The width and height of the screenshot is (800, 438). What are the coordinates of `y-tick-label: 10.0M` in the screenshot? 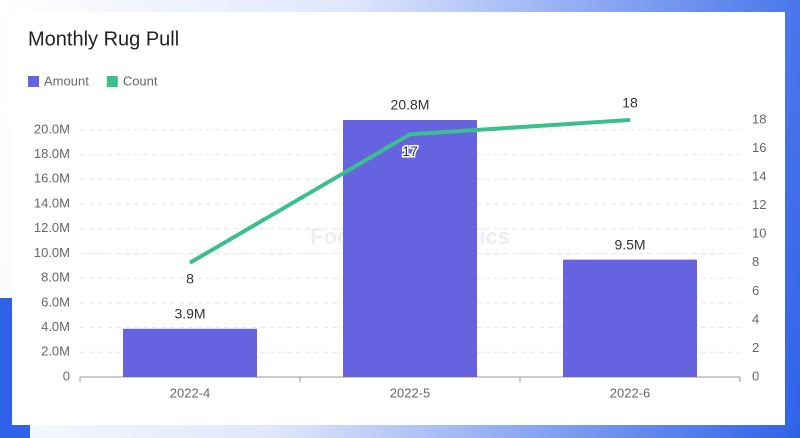 It's located at (52, 252).